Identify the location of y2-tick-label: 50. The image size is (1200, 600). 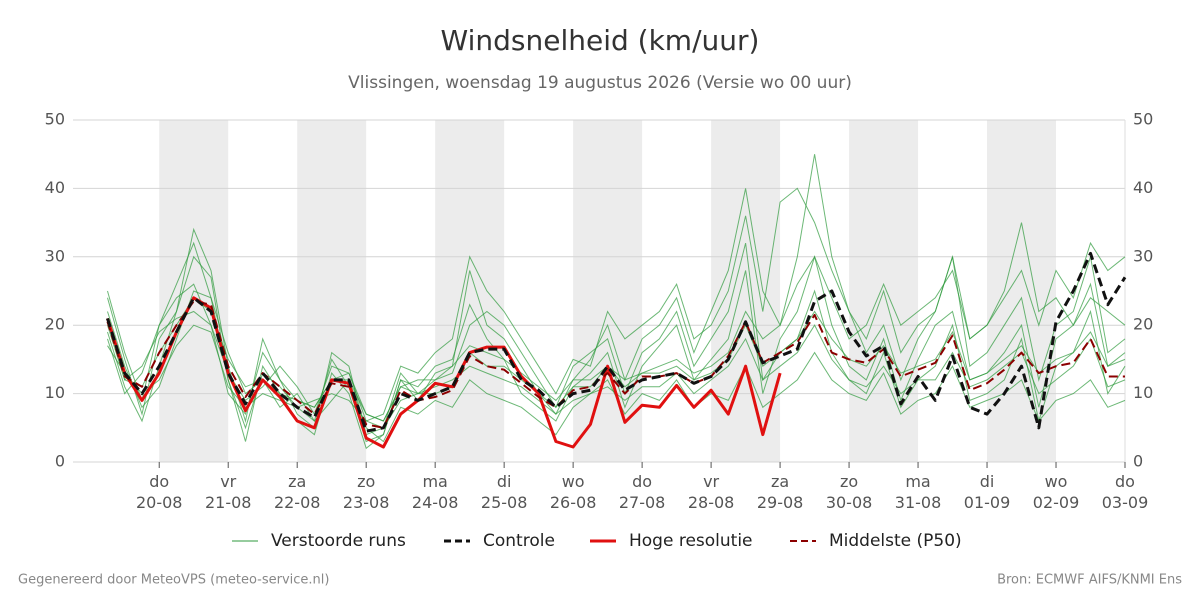
(1143, 119).